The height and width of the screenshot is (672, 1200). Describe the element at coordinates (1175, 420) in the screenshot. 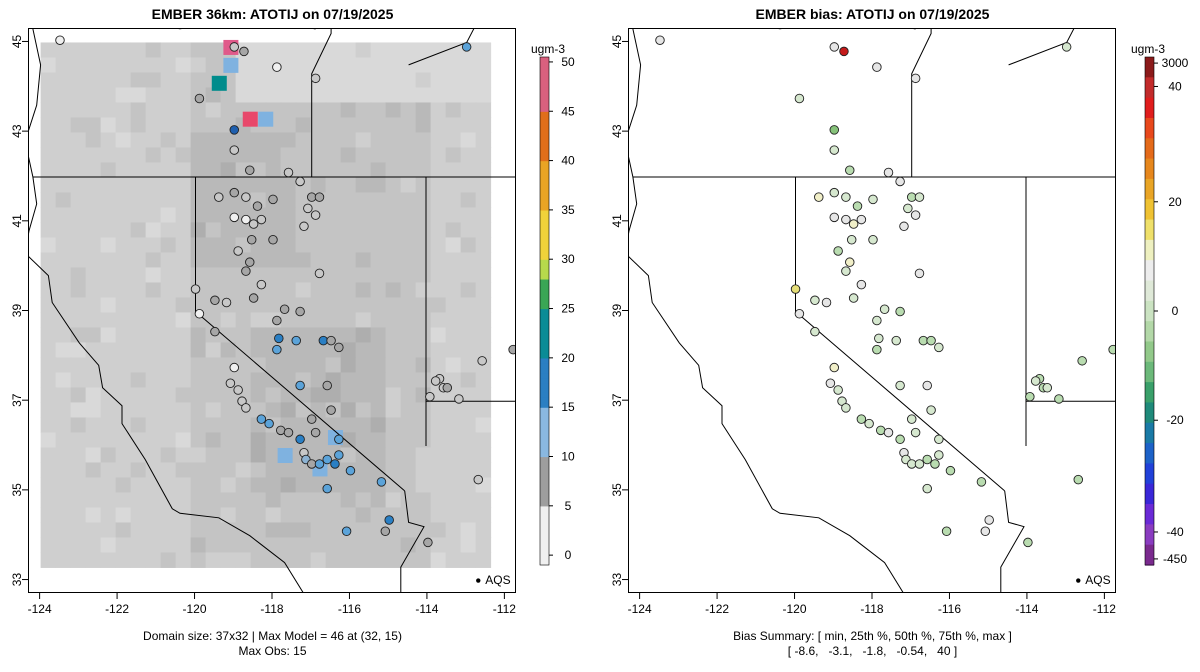

I see `colorbar-tick-label: -20` at that location.